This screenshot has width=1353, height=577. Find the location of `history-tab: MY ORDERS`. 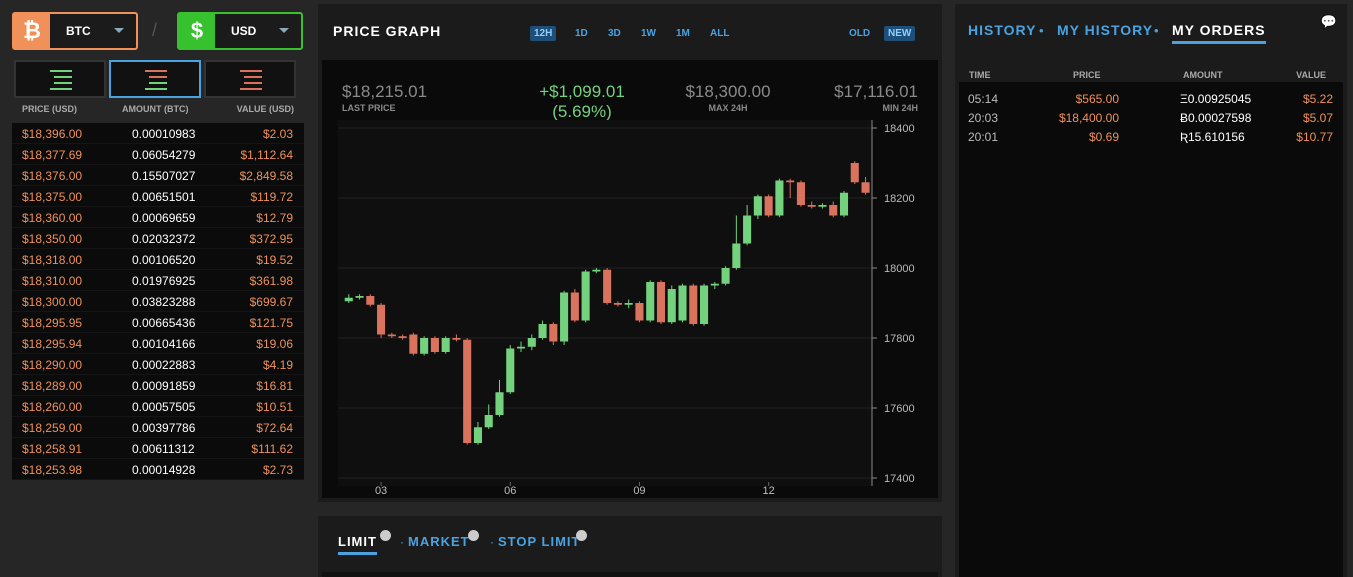

history-tab: MY ORDERS is located at coordinates (1219, 33).